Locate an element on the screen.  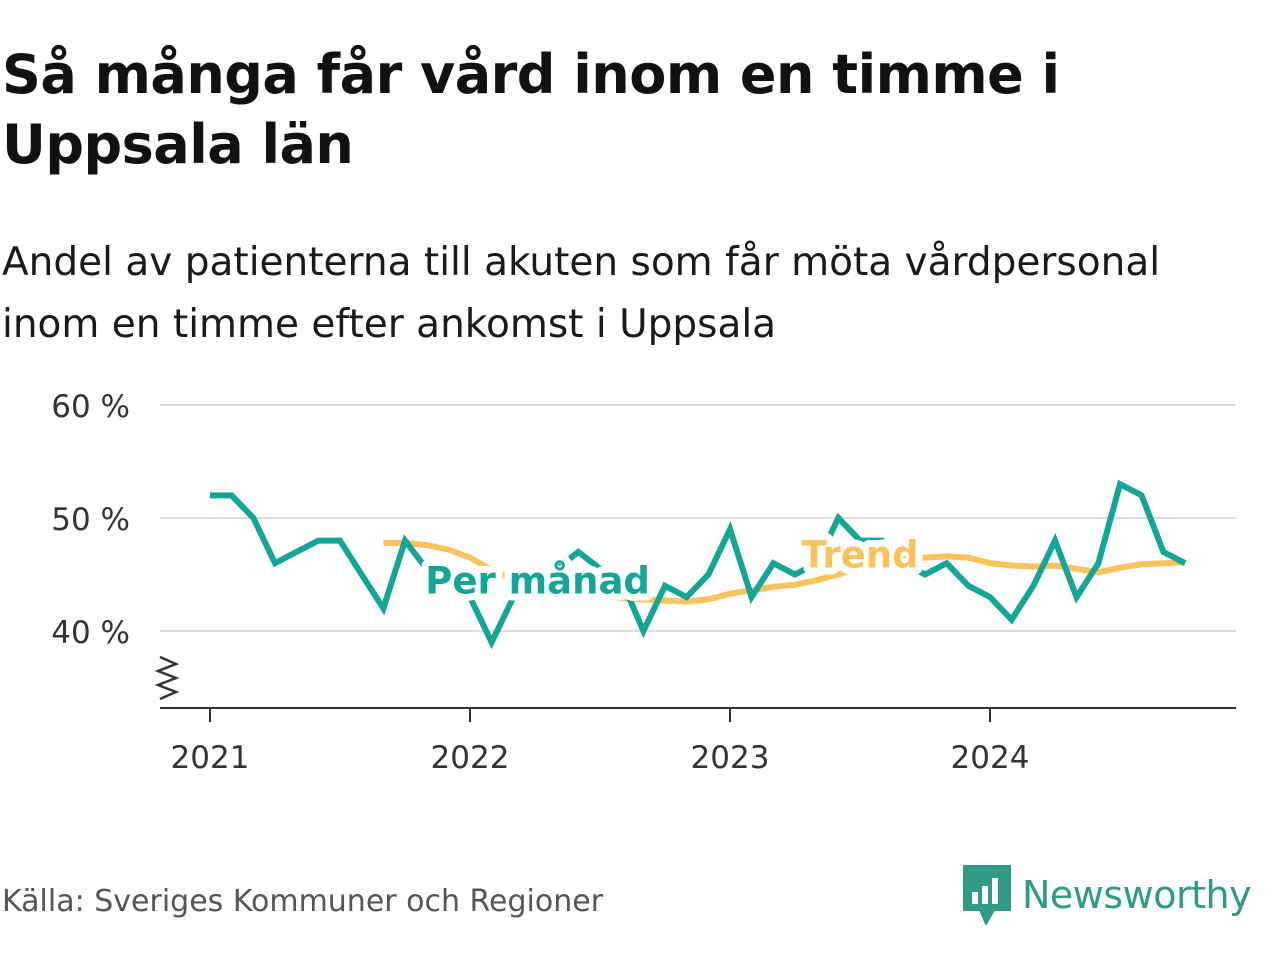
y-axis-ticks: 40 % 50 % 60 % is located at coordinates (90, 520).